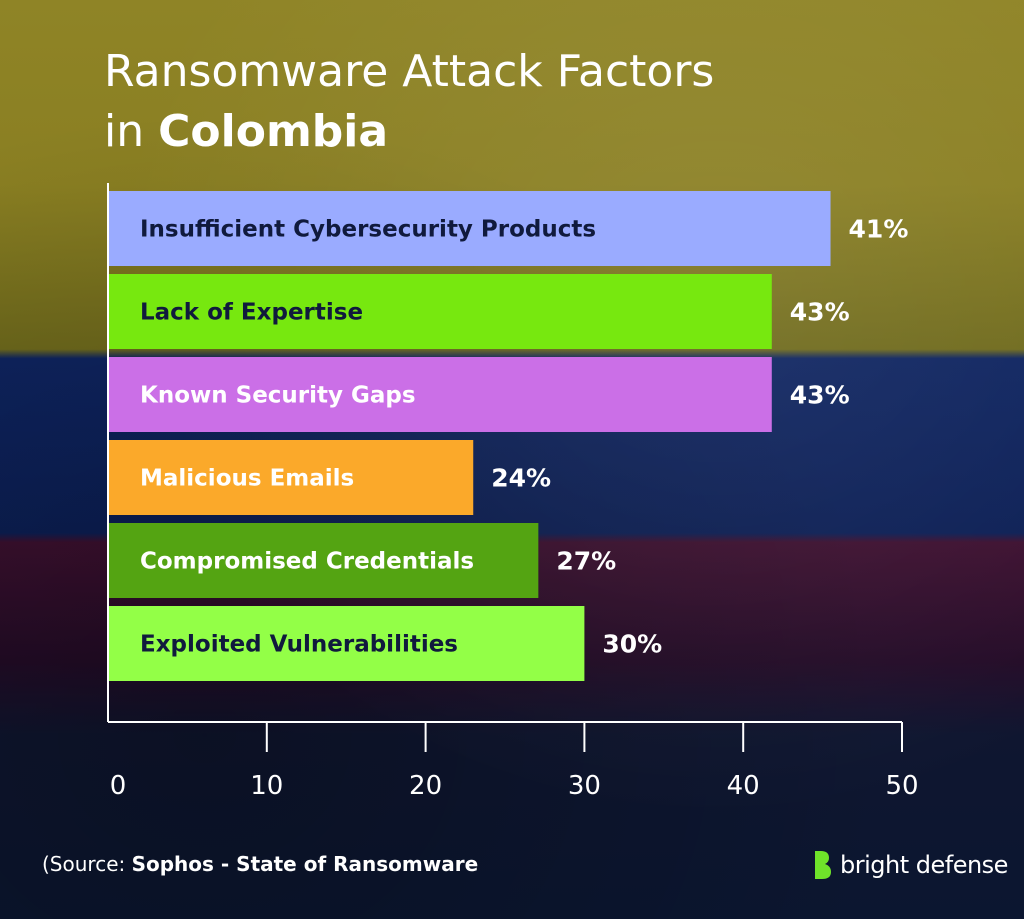 Image resolution: width=1024 pixels, height=919 pixels. I want to click on bar-category-label: Insufficient Cybersecurity Products, so click(368, 230).